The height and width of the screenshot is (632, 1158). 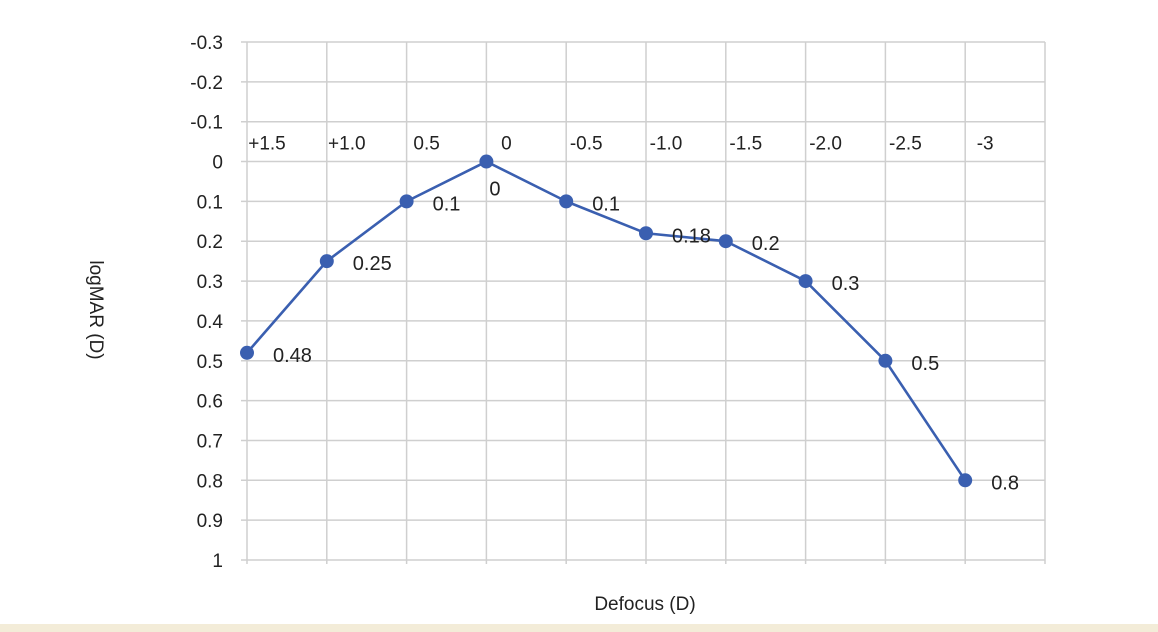 I want to click on y-tick-label: 0.3, so click(x=210, y=282).